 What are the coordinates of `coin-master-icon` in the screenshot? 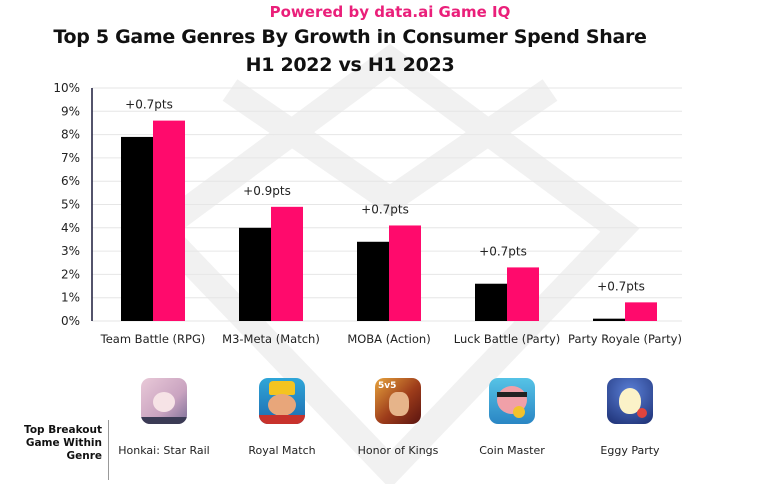 It's located at (512, 401).